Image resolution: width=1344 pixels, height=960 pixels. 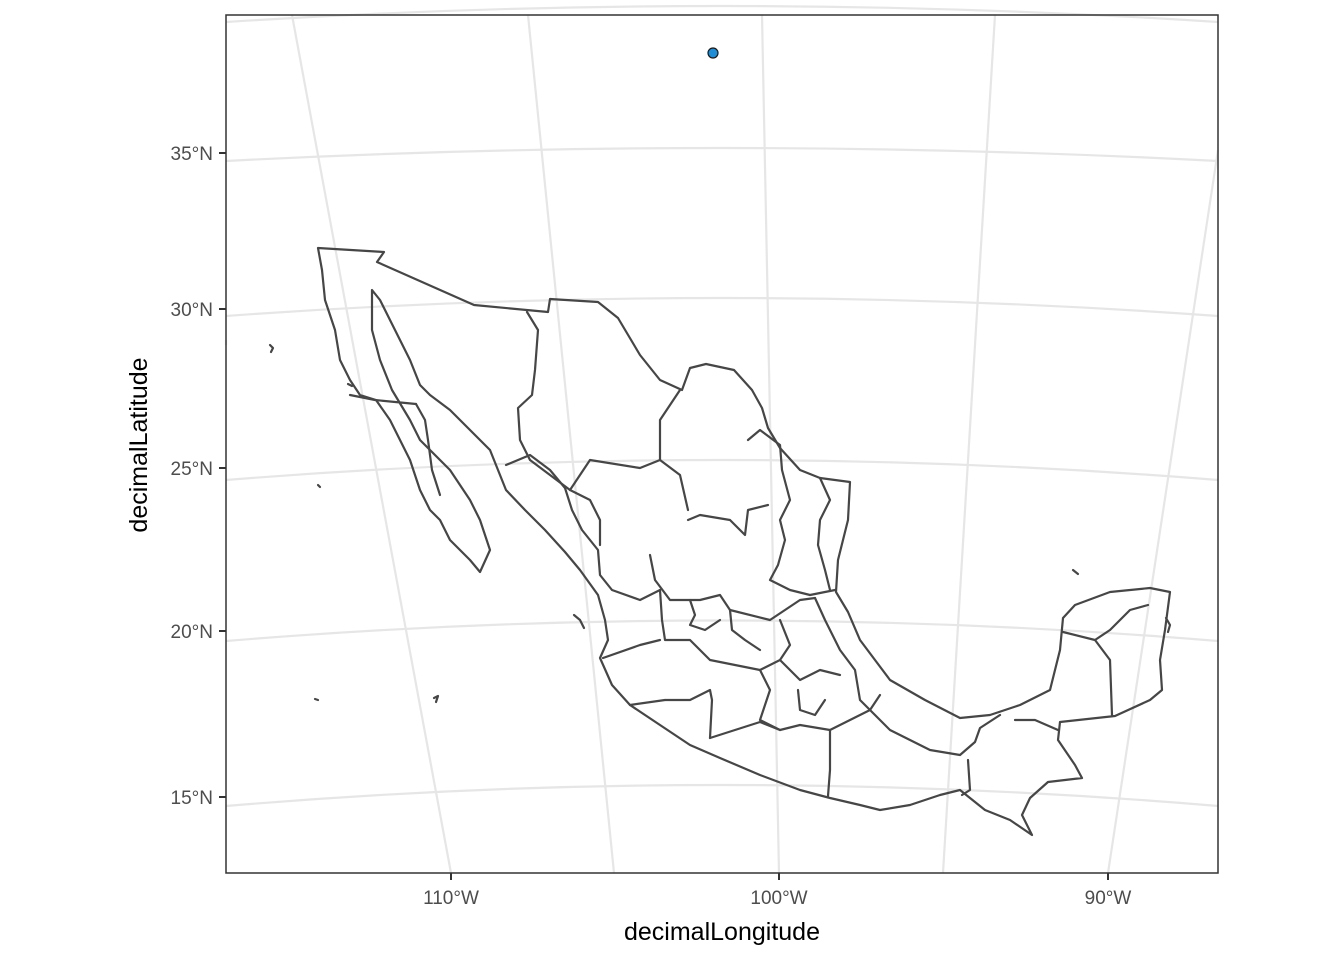 What do you see at coordinates (1075, 572) in the screenshot?
I see `island-gulf` at bounding box center [1075, 572].